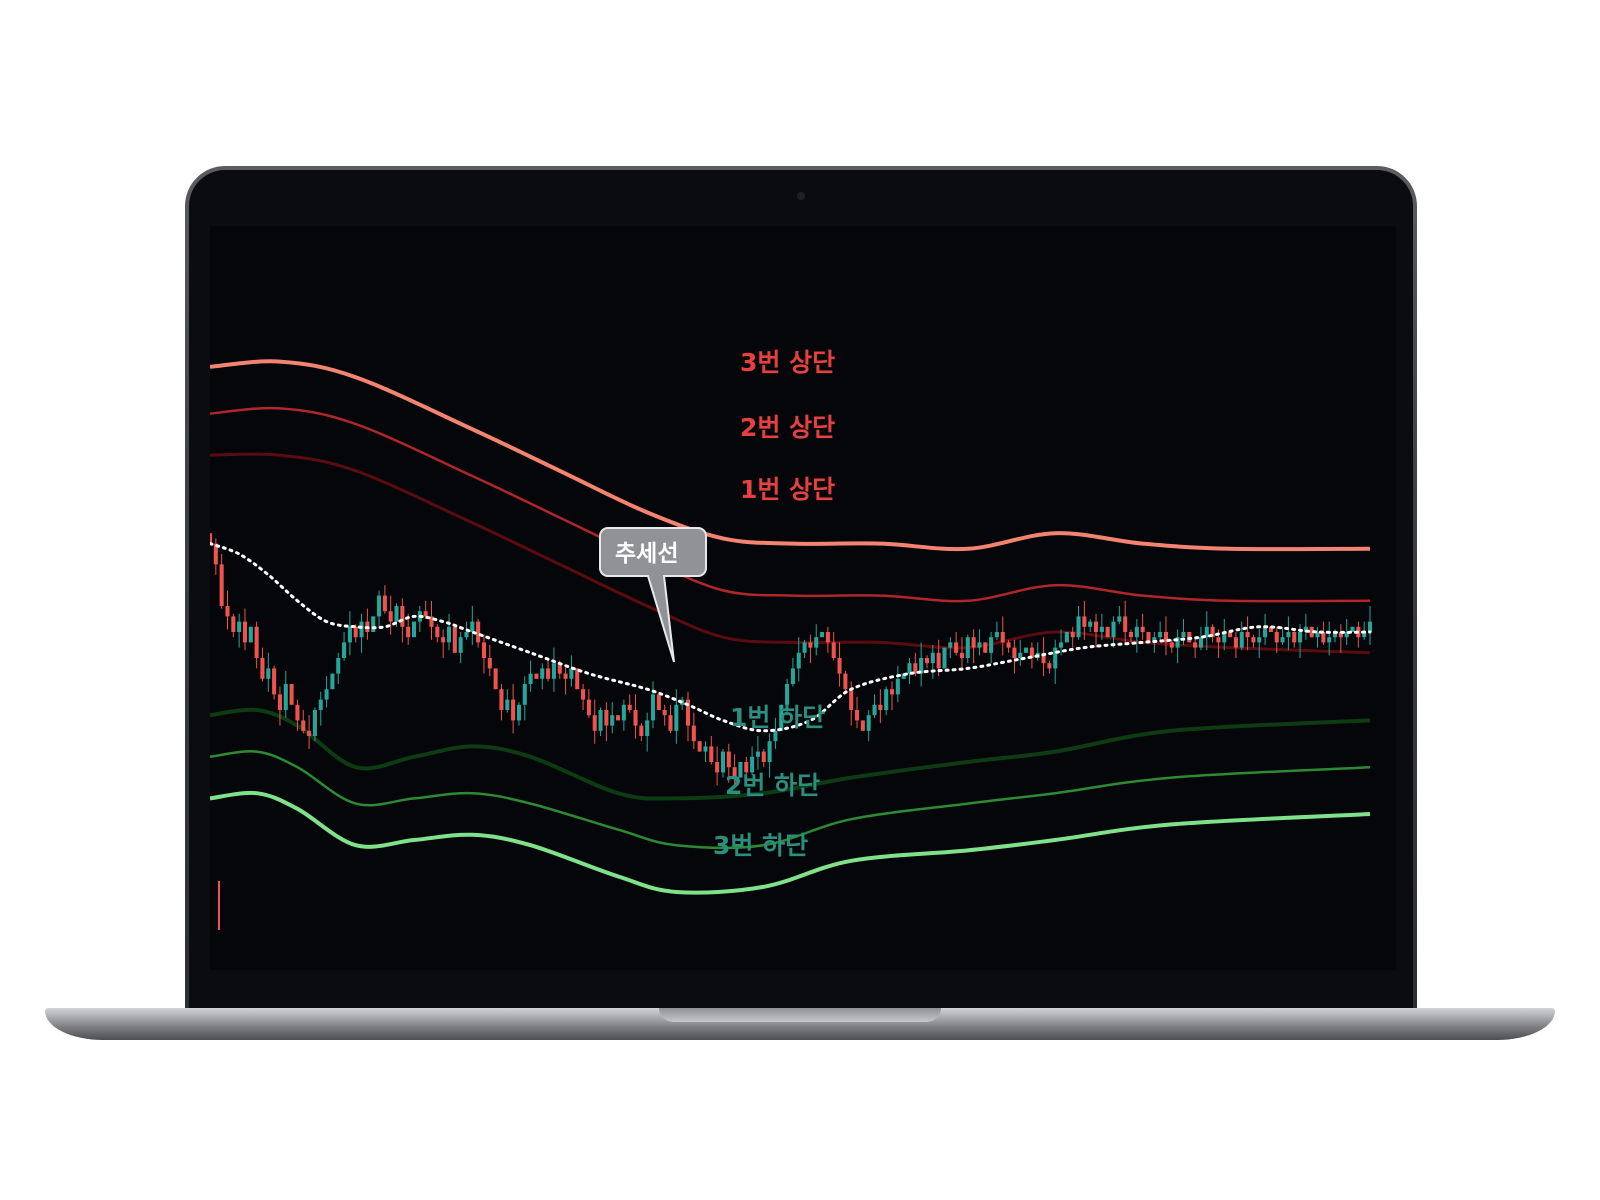 This screenshot has height=1200, width=1600. What do you see at coordinates (653, 595) in the screenshot?
I see `trend-tooltip: 추세선` at bounding box center [653, 595].